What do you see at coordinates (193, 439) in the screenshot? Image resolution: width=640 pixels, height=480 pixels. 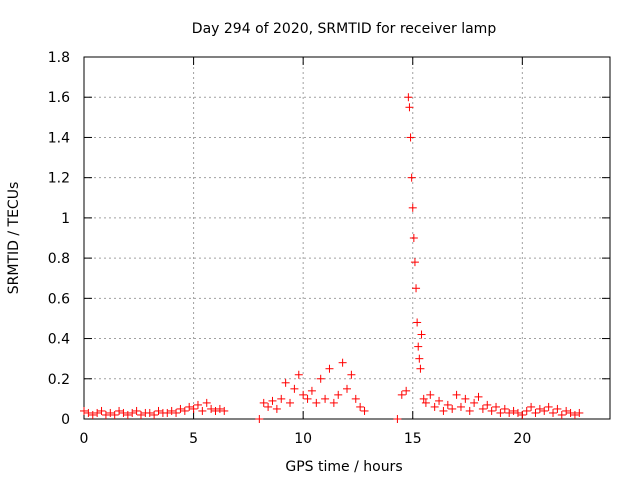 I see `x-tick-label: 5` at bounding box center [193, 439].